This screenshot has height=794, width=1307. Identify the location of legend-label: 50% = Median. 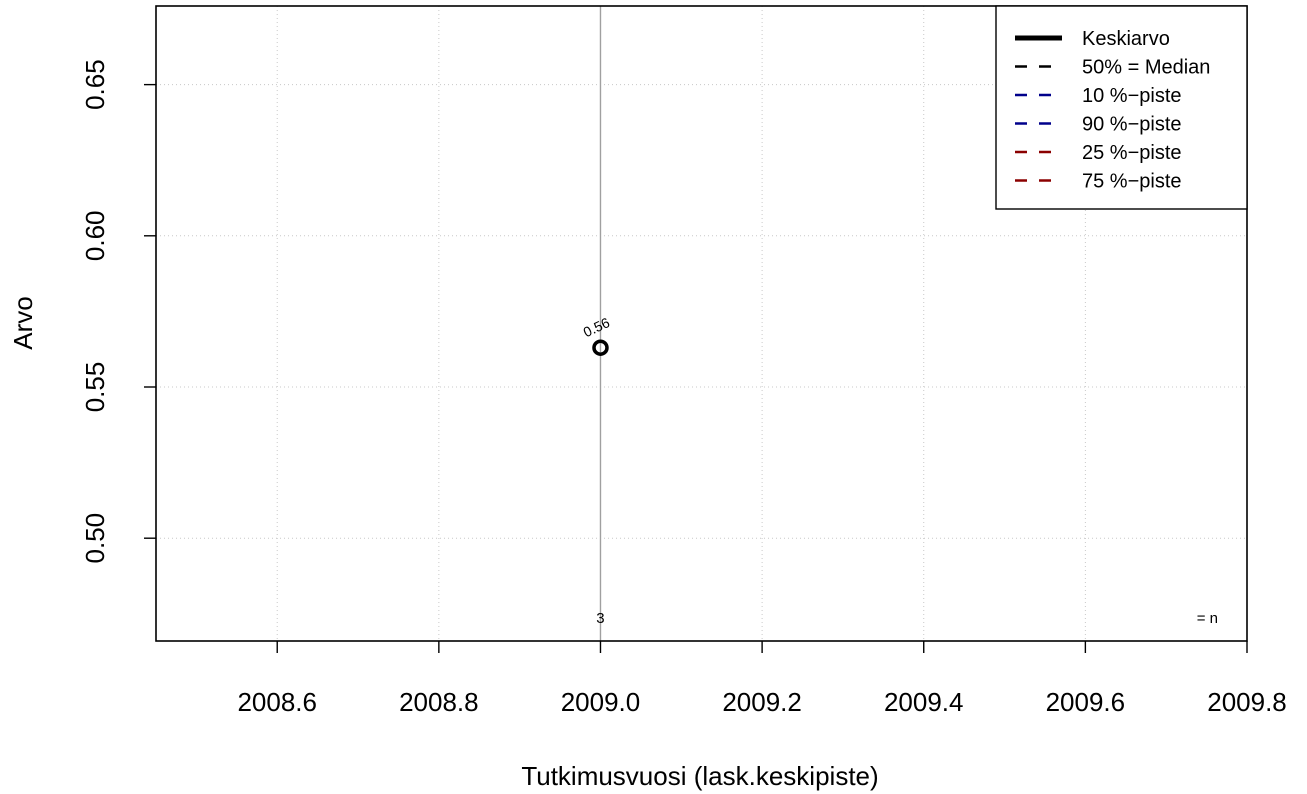
(1146, 68).